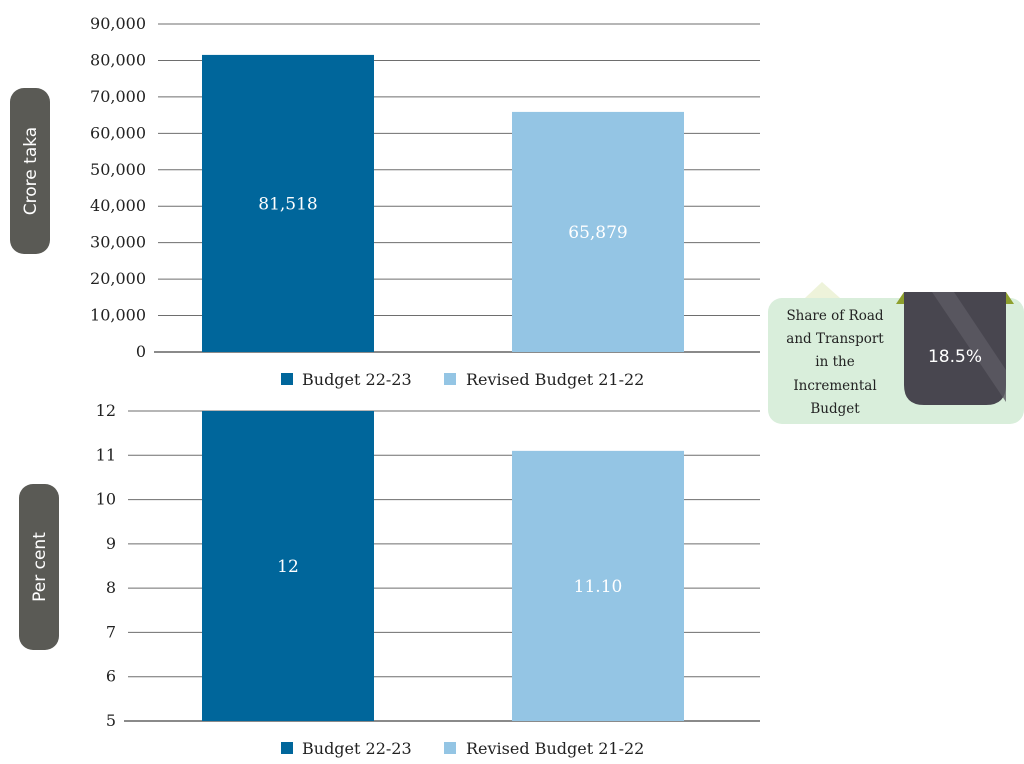 The height and width of the screenshot is (764, 1024). I want to click on y-tick-label: 80,000, so click(118, 59).